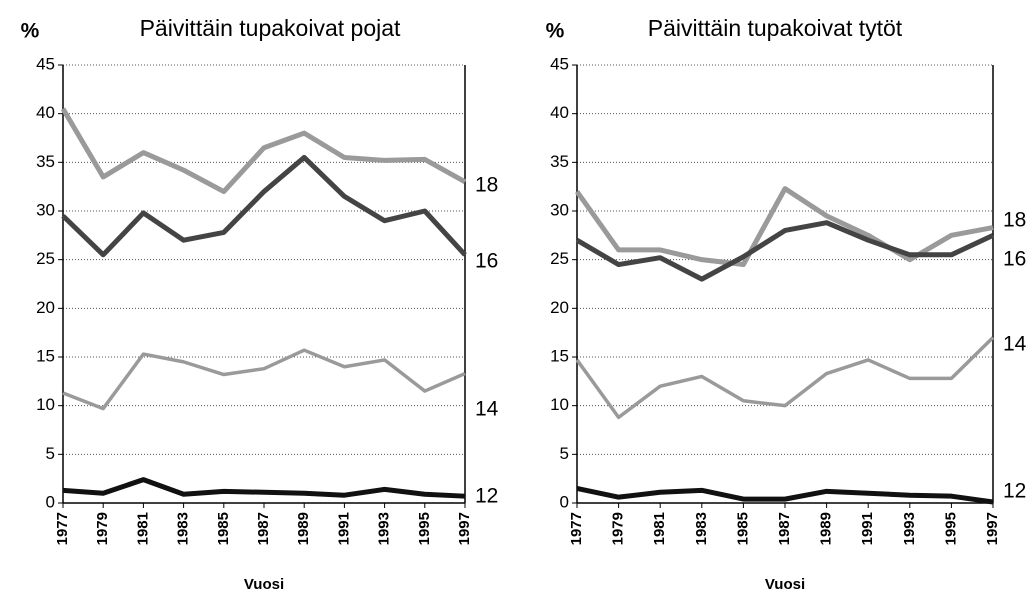 This screenshot has width=1034, height=596. Describe the element at coordinates (270, 28) in the screenshot. I see `chart-title: Päivittäin tupakoivat pojat` at that location.